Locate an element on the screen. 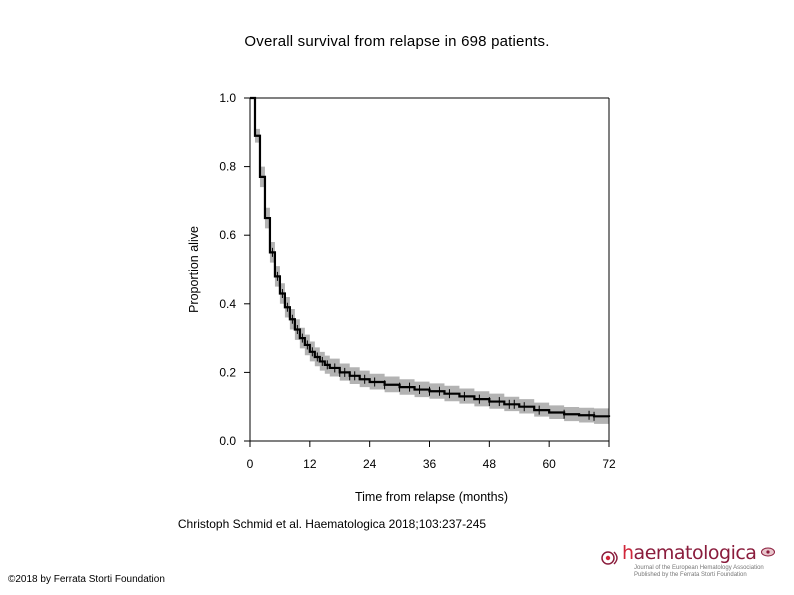 This screenshot has width=794, height=595. y-tick-label-3: 0.6 is located at coordinates (227, 235).